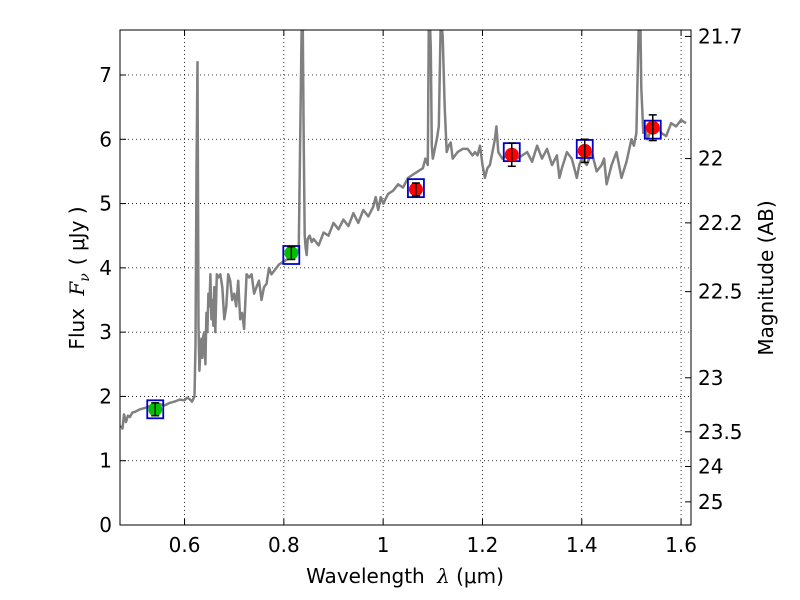  What do you see at coordinates (710, 378) in the screenshot?
I see `y2-tick-label: 23` at bounding box center [710, 378].